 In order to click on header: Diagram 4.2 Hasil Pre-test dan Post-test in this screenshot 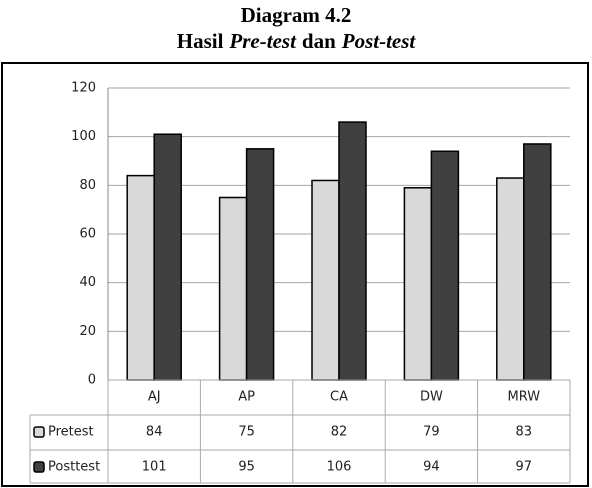, I will do `click(296, 27)`.